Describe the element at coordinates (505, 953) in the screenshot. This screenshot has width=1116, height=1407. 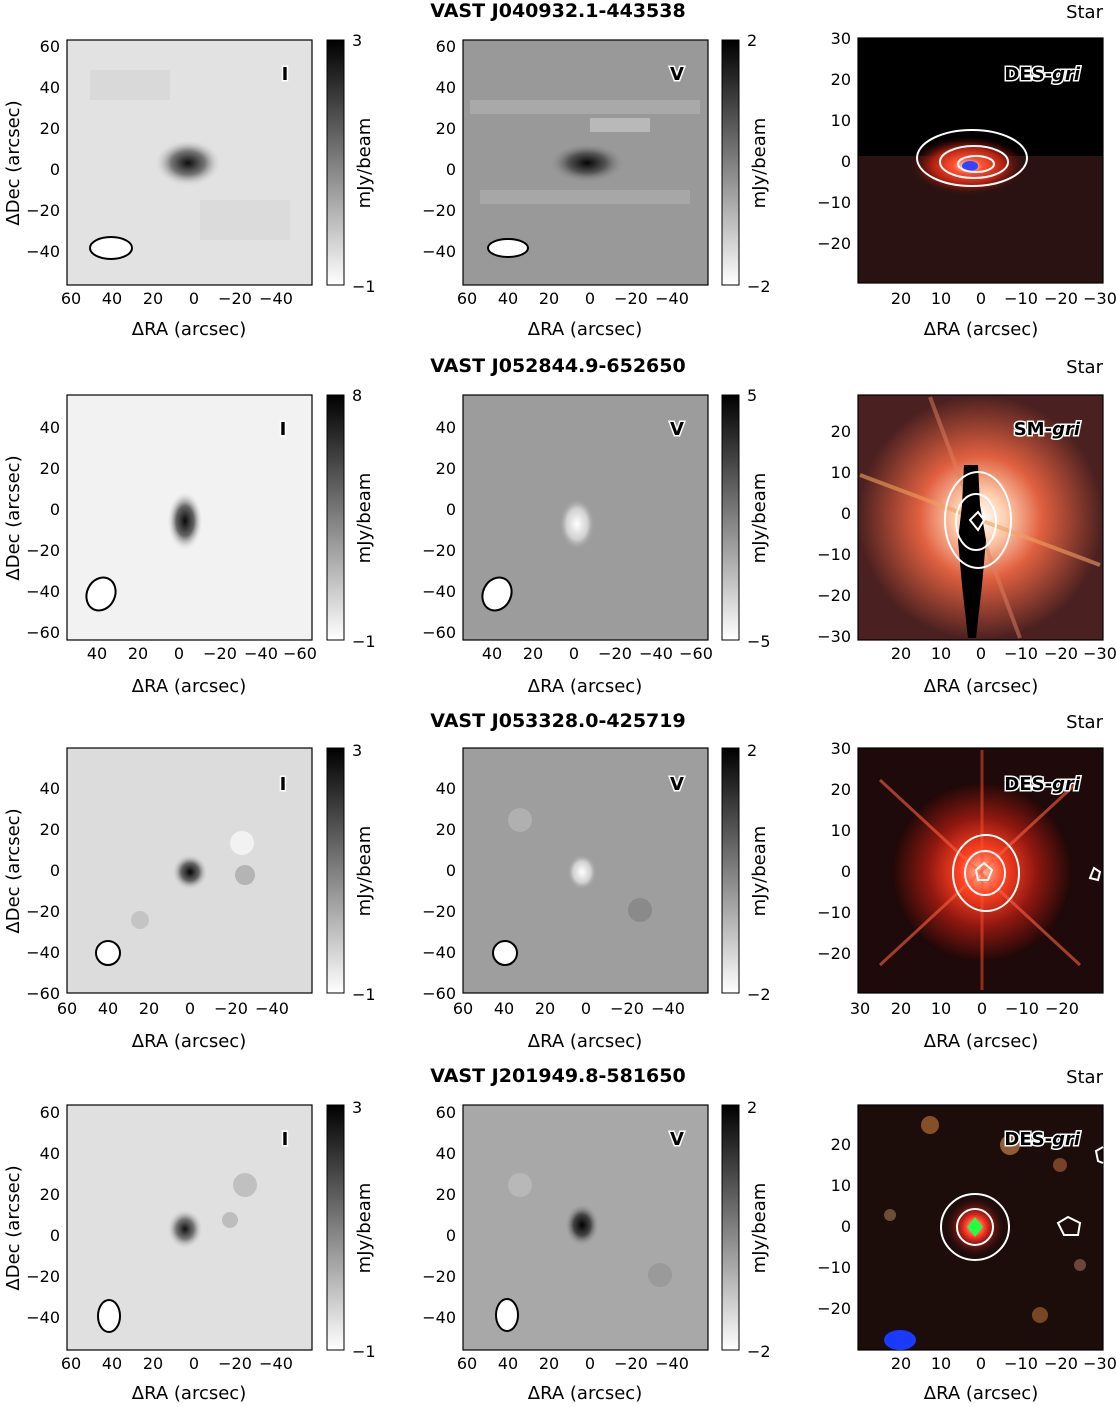
I see `beam-ellipse` at that location.